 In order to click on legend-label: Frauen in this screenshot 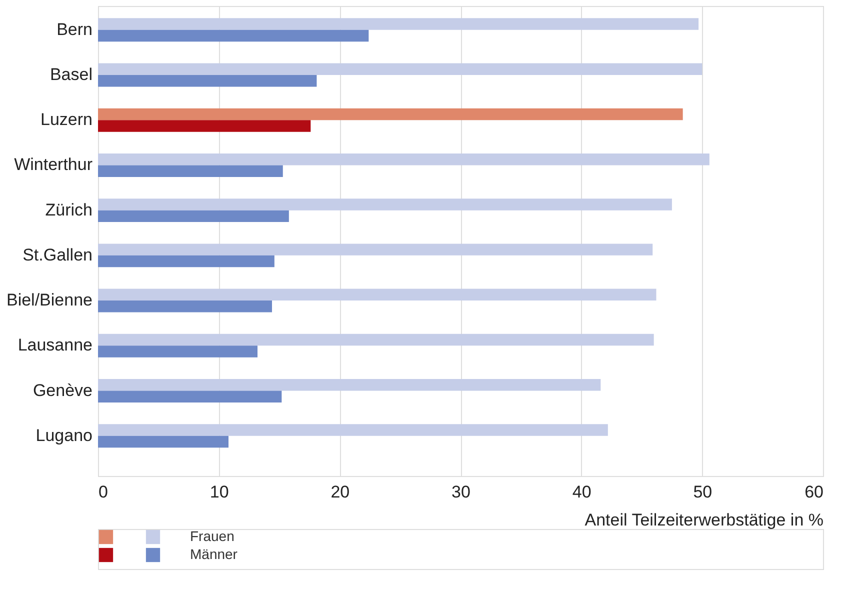, I will do `click(212, 536)`.